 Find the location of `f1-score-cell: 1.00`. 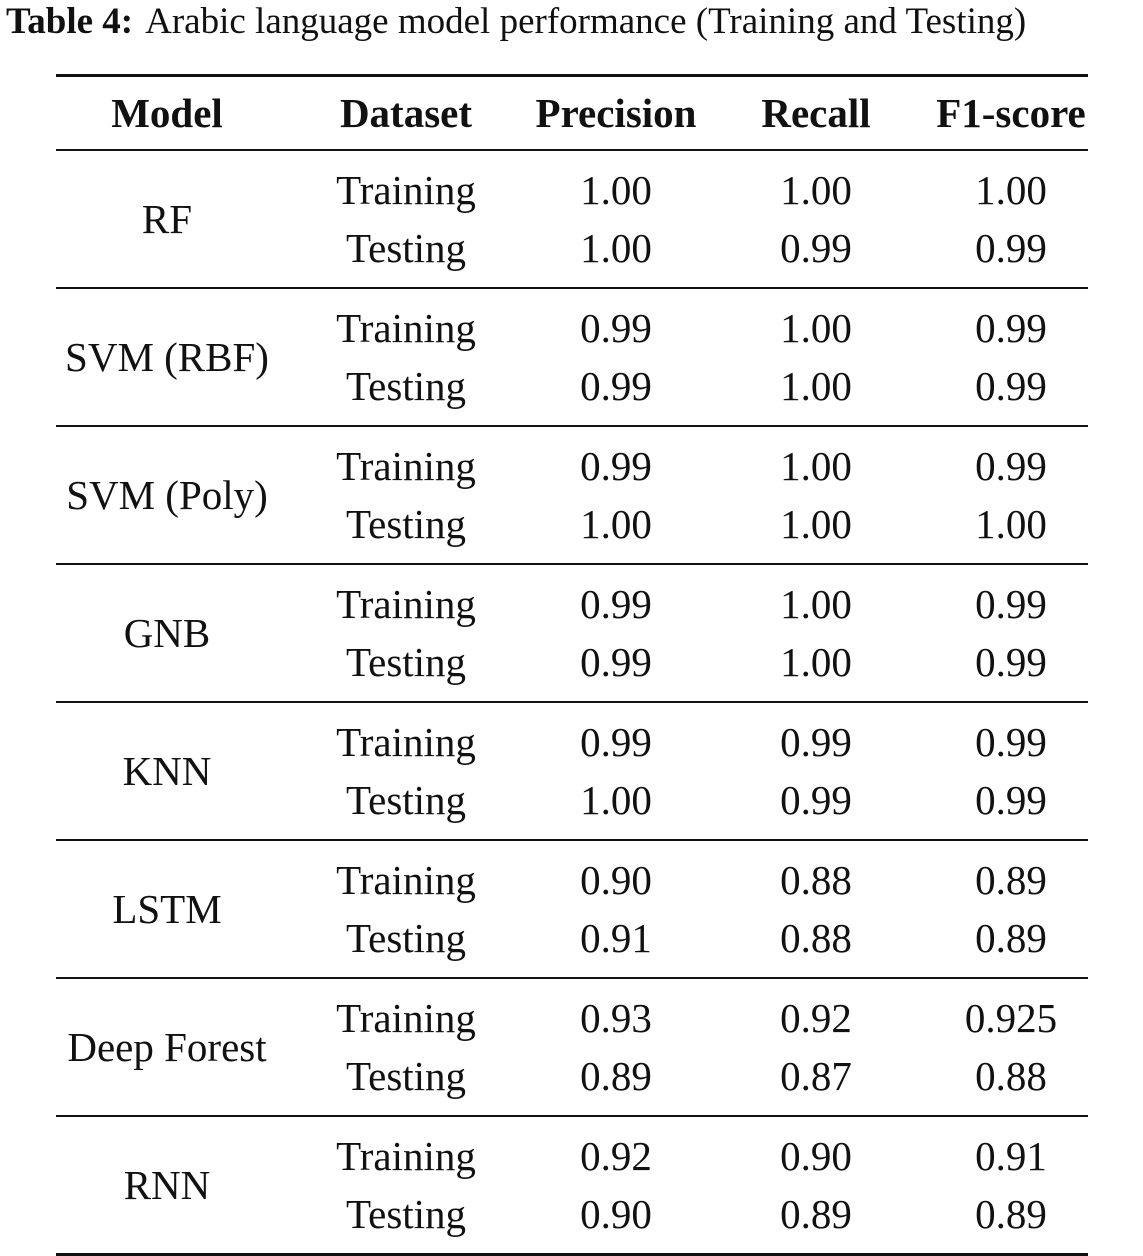

f1-score-cell: 1.00 is located at coordinates (1011, 524).